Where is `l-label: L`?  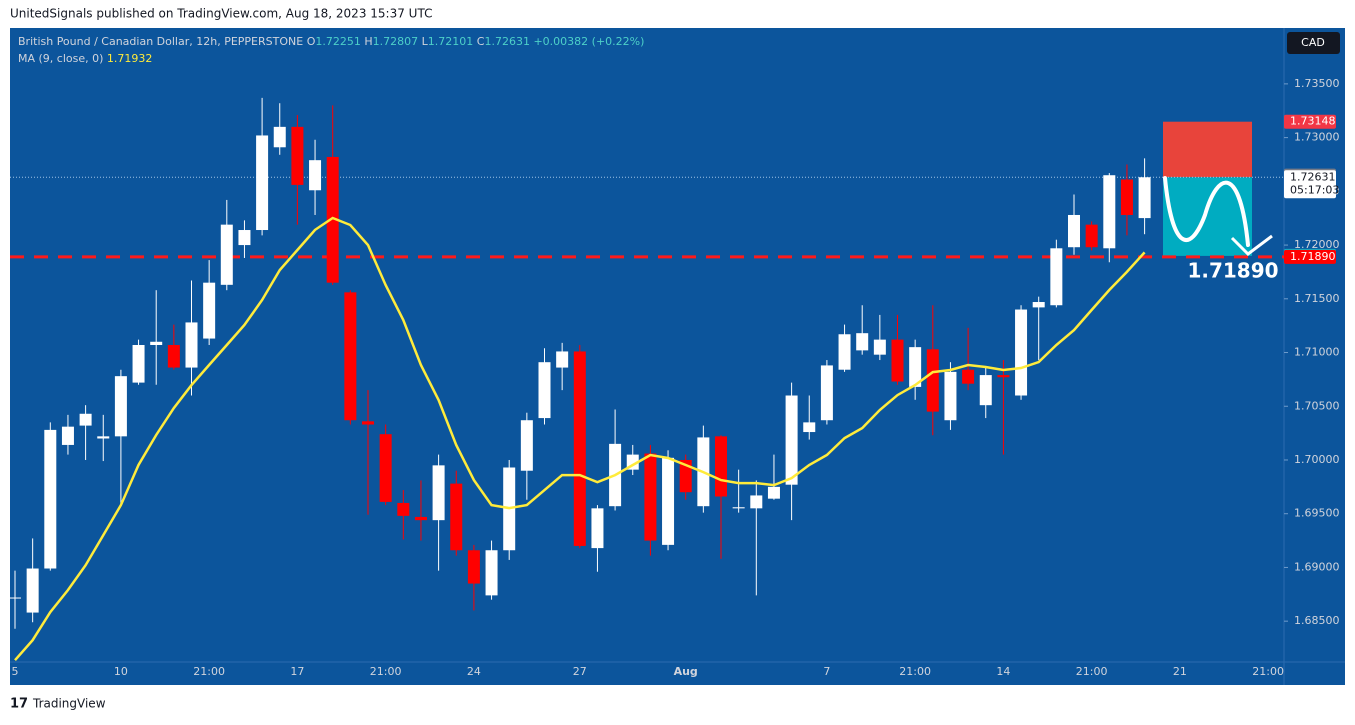
l-label: L is located at coordinates (425, 41).